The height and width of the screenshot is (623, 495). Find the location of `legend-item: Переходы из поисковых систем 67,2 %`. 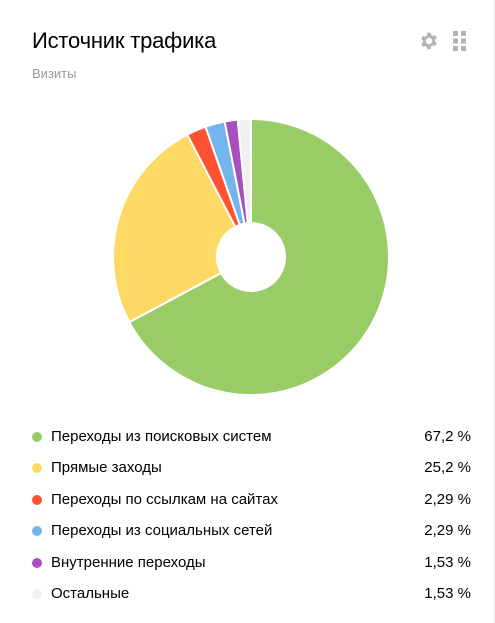

legend-item: Переходы из поисковых систем 67,2 % is located at coordinates (253, 436).